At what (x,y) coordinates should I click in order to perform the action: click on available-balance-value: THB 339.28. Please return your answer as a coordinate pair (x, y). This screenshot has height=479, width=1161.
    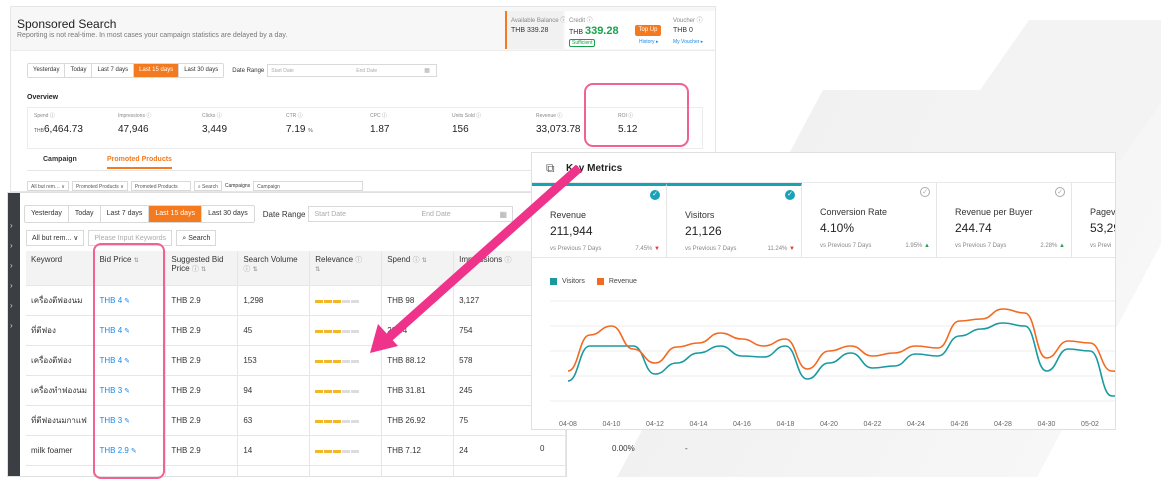
    Looking at the image, I should click on (530, 30).